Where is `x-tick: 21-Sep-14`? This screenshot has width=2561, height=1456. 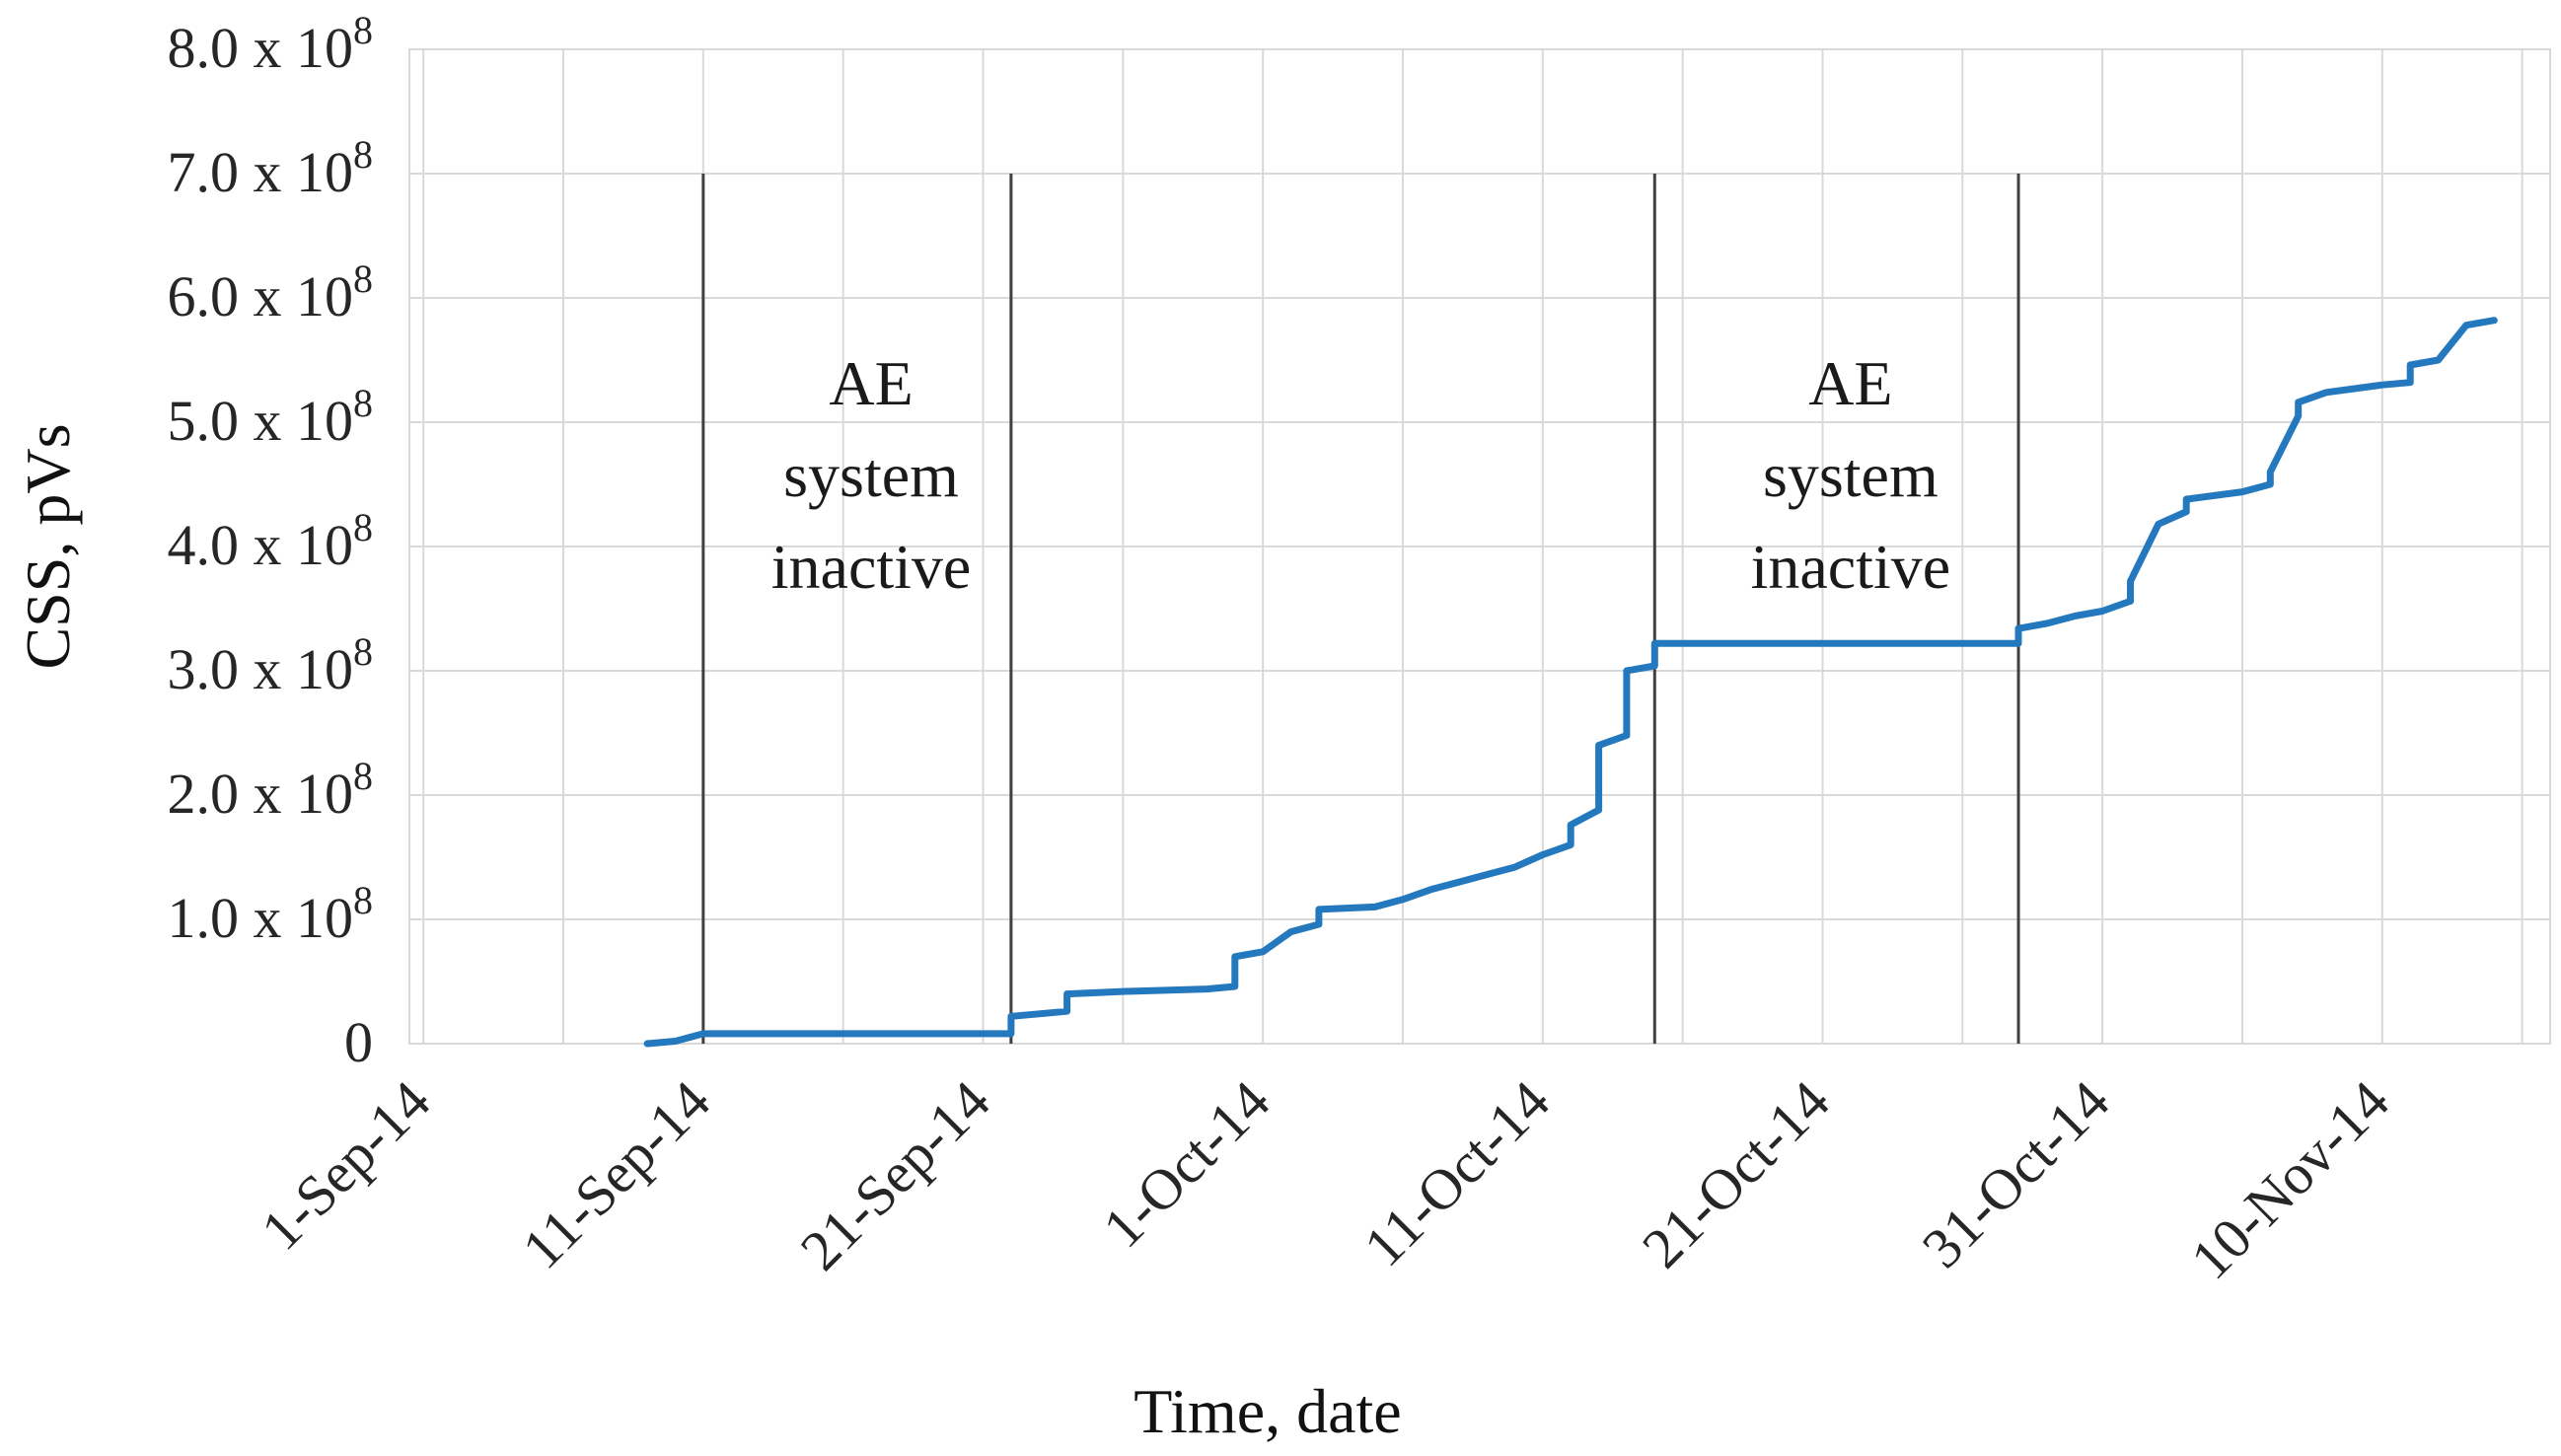
x-tick: 21-Sep-14 is located at coordinates (895, 1175).